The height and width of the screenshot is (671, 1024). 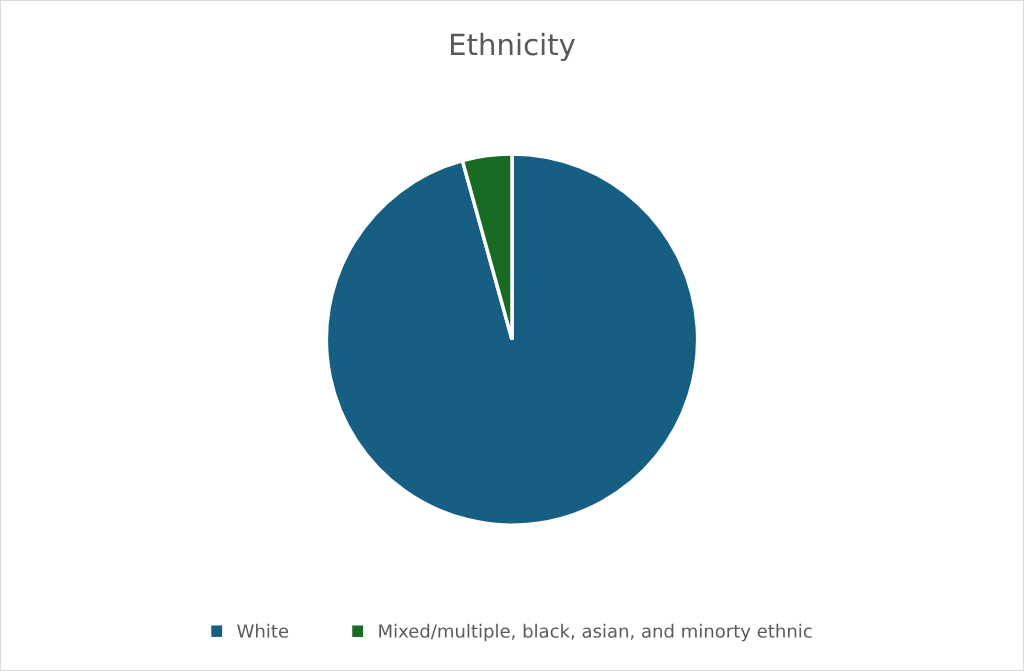 I want to click on legend-label: Mixed/multiple, black, asian, and minorty ethnic, so click(x=595, y=632).